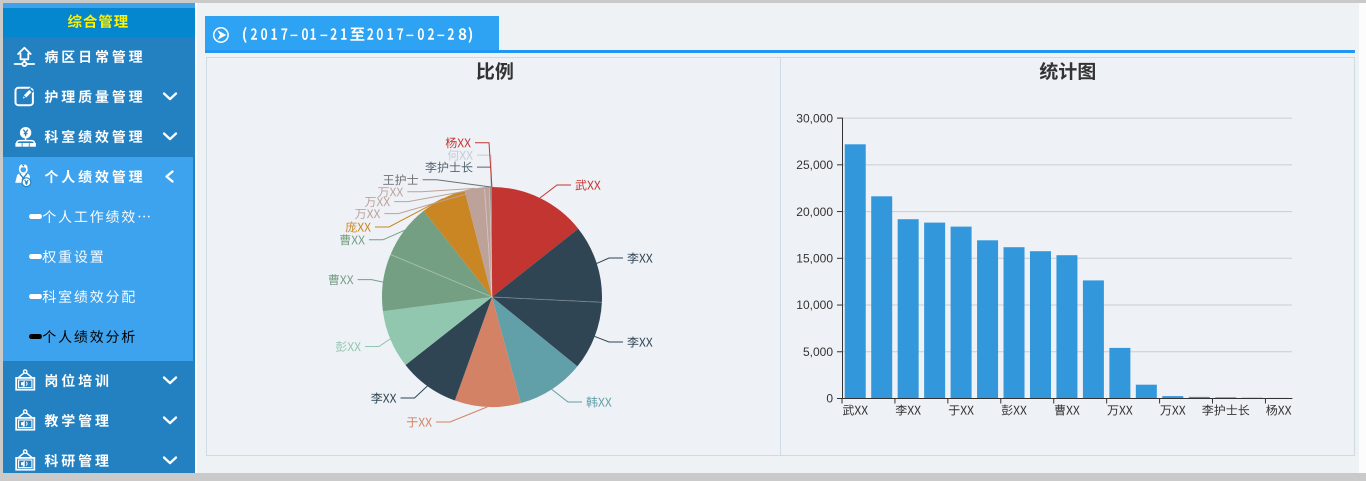 The height and width of the screenshot is (481, 1366). Describe the element at coordinates (814, 305) in the screenshot. I see `svg-text: 10,000` at that location.